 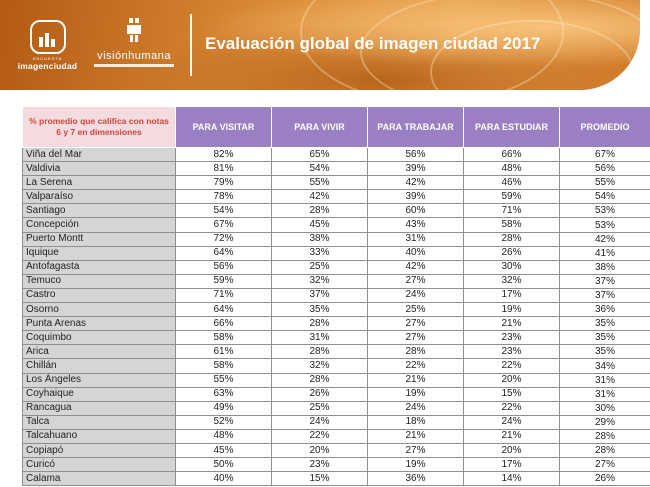 What do you see at coordinates (604, 366) in the screenshot?
I see `promedio-cell: 34%` at bounding box center [604, 366].